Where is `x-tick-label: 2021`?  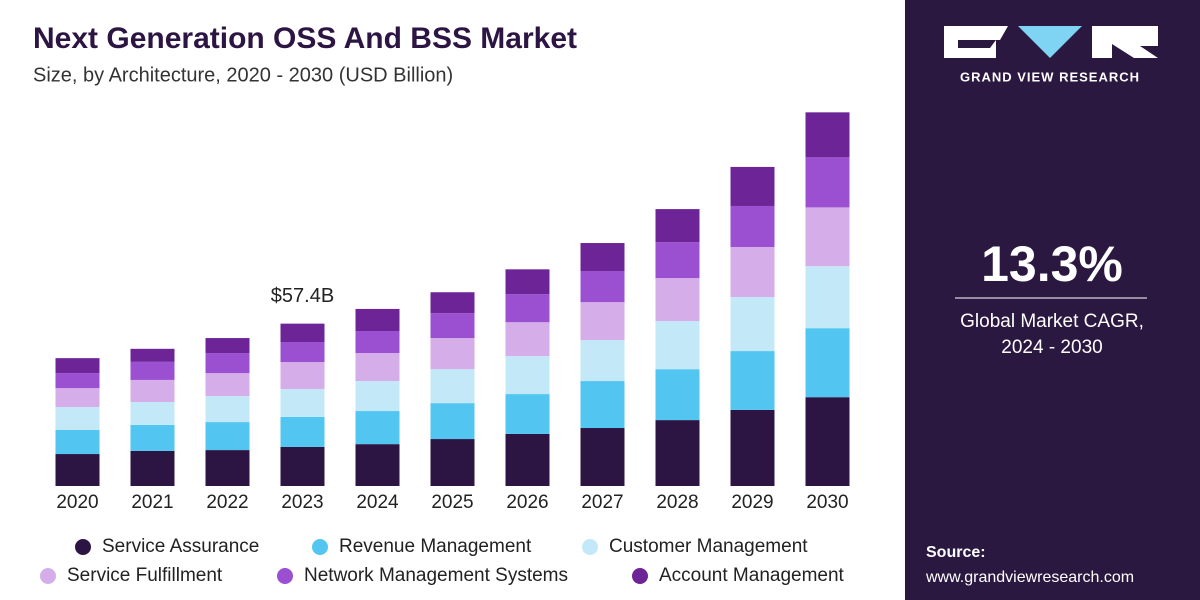
x-tick-label: 2021 is located at coordinates (152, 502).